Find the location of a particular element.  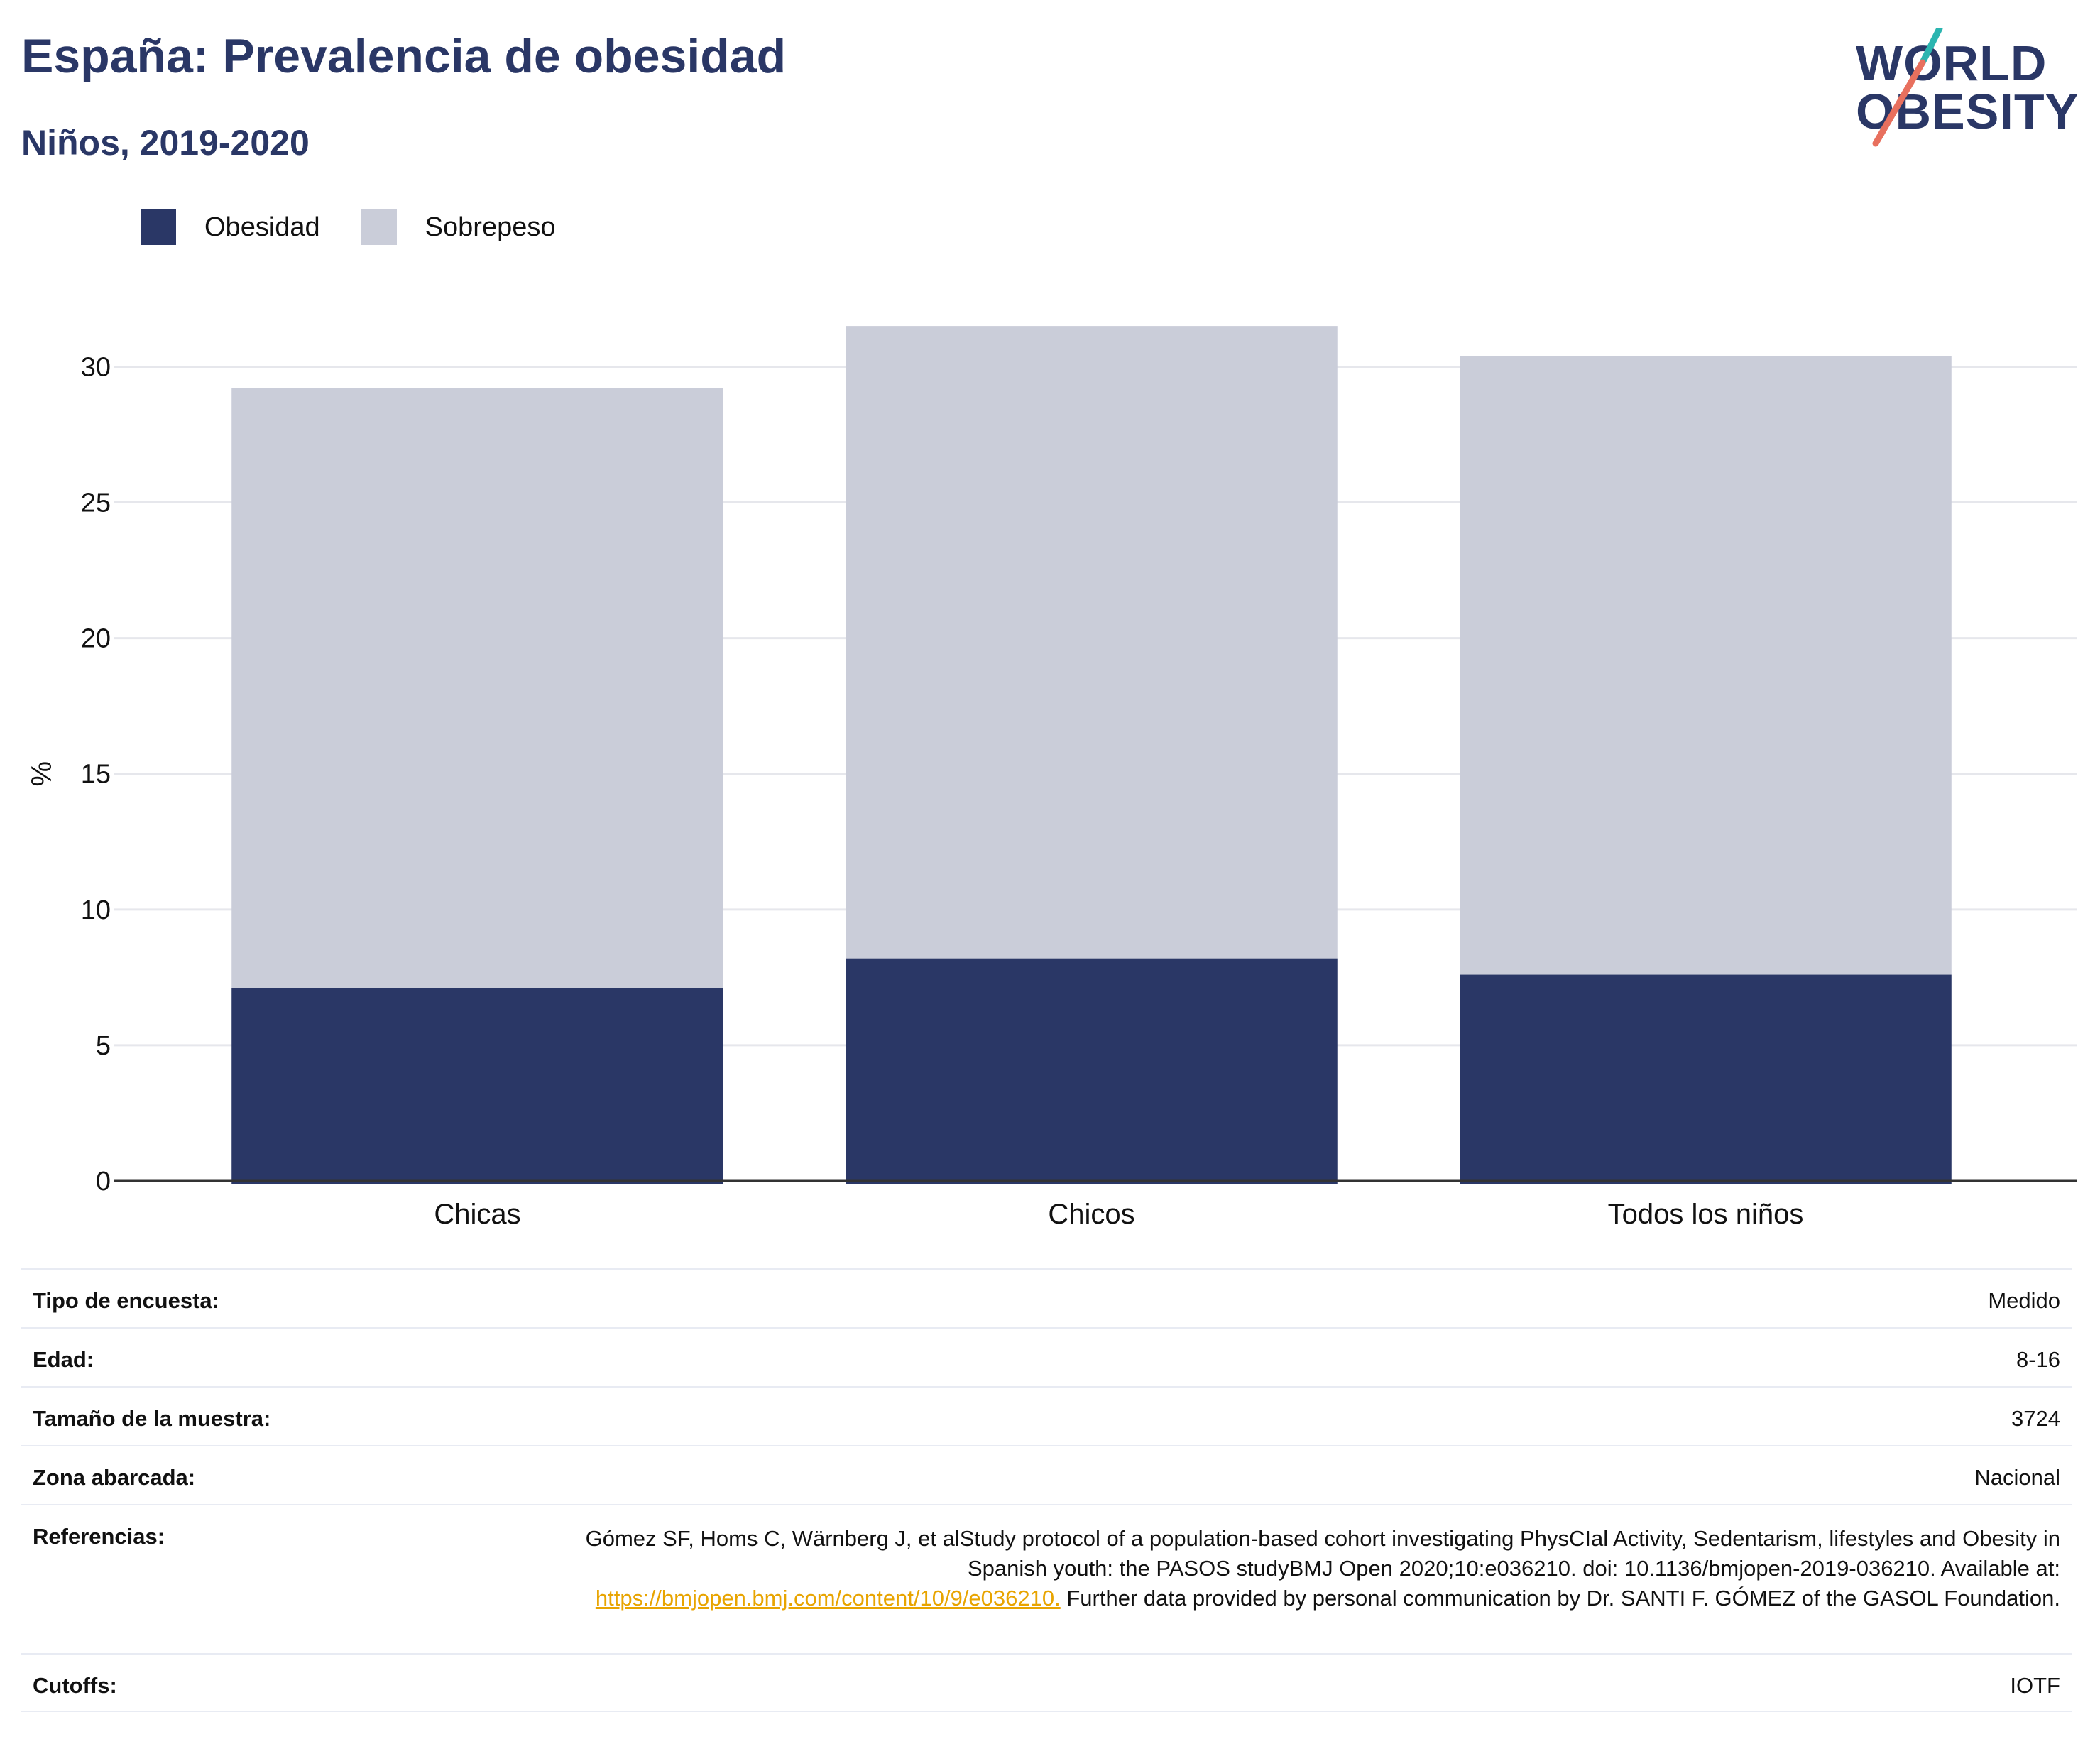

logo-slash-icon is located at coordinates (1907, 87).